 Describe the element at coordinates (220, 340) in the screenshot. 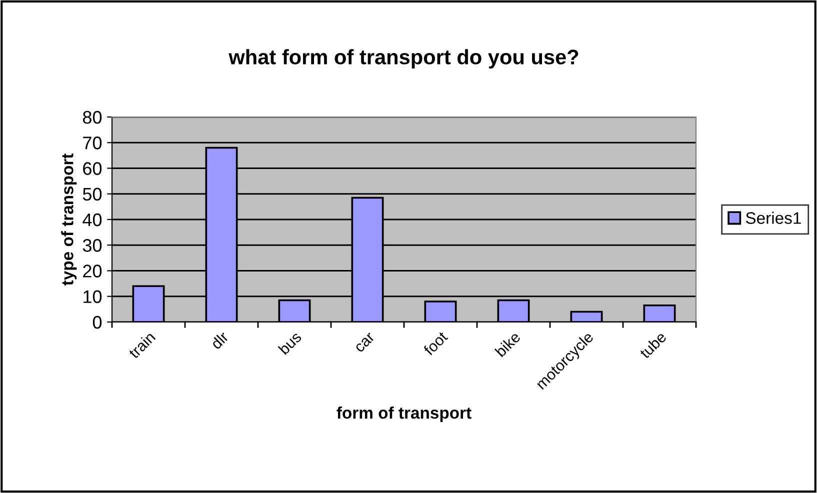

I see `x-tick-label: dlr` at that location.